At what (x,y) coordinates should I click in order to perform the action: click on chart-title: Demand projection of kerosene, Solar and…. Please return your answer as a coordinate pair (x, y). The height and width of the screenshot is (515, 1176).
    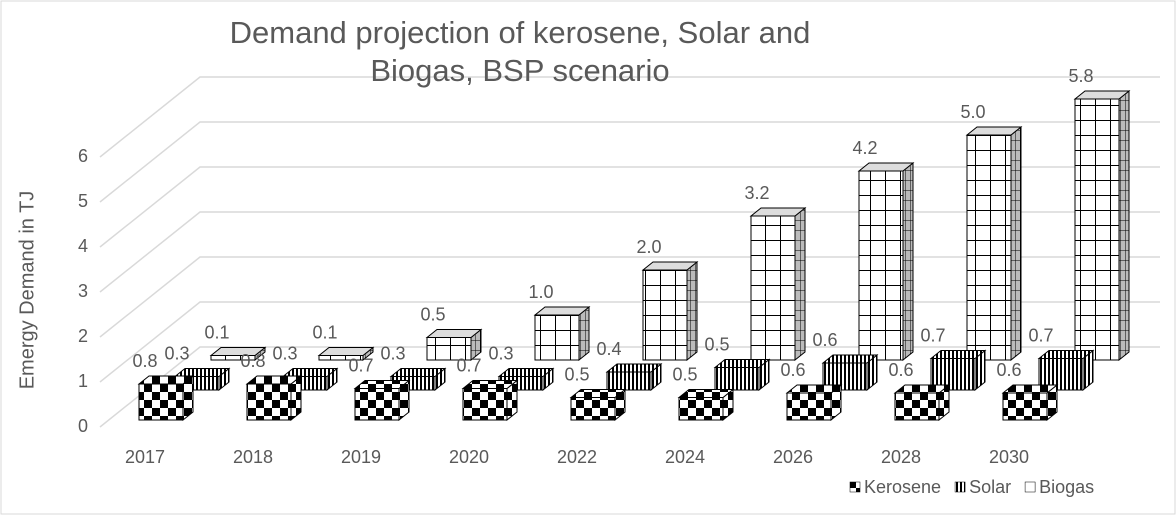
    Looking at the image, I should click on (520, 51).